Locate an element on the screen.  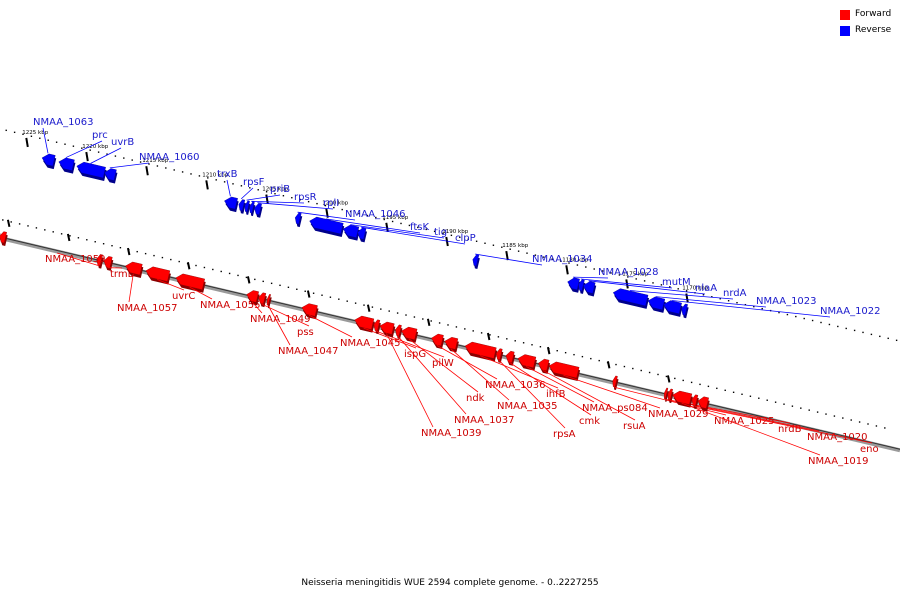
reverse-gene-label: clpP is located at coordinates (465, 238).